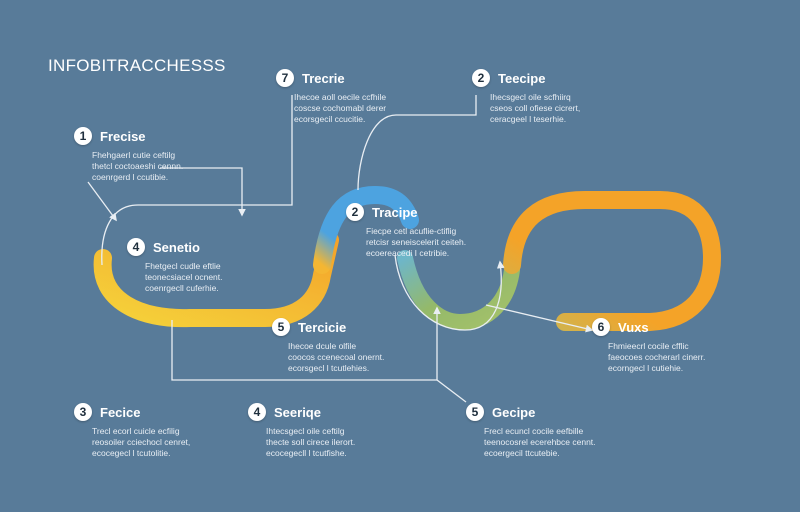 The height and width of the screenshot is (512, 800). What do you see at coordinates (534, 431) in the screenshot?
I see `desc-line: Frecl ecuncl cocile eefbille` at bounding box center [534, 431].